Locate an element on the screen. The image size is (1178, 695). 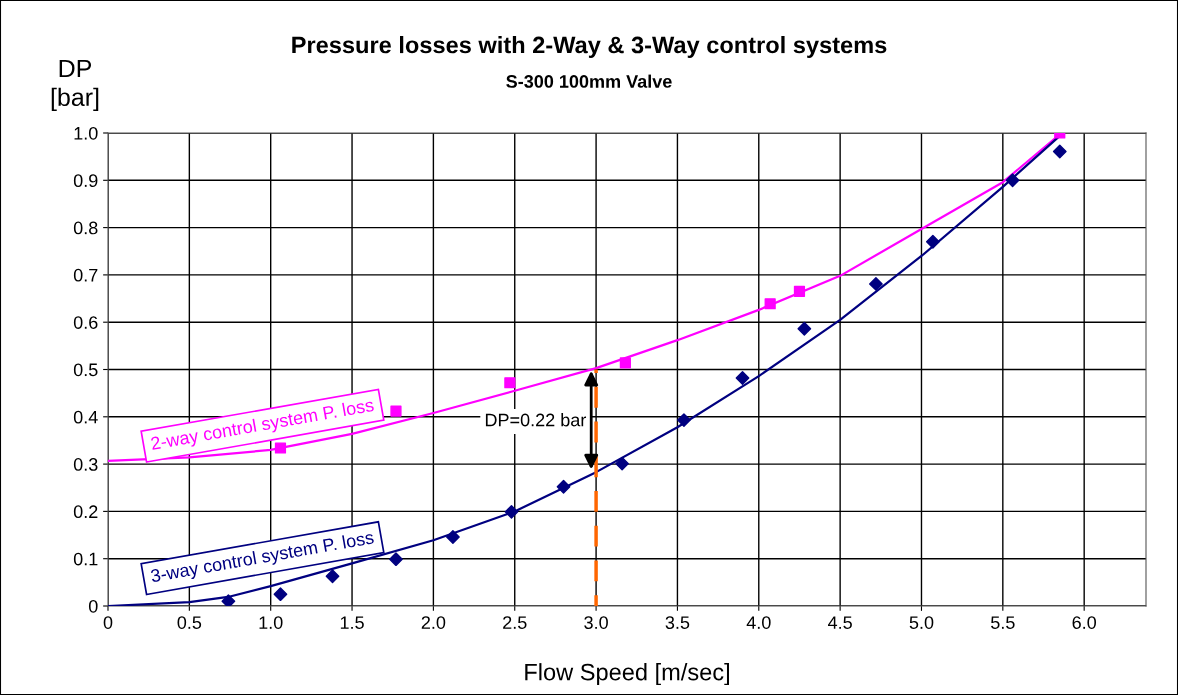
y-tick-label: 0.8 is located at coordinates (85, 228).